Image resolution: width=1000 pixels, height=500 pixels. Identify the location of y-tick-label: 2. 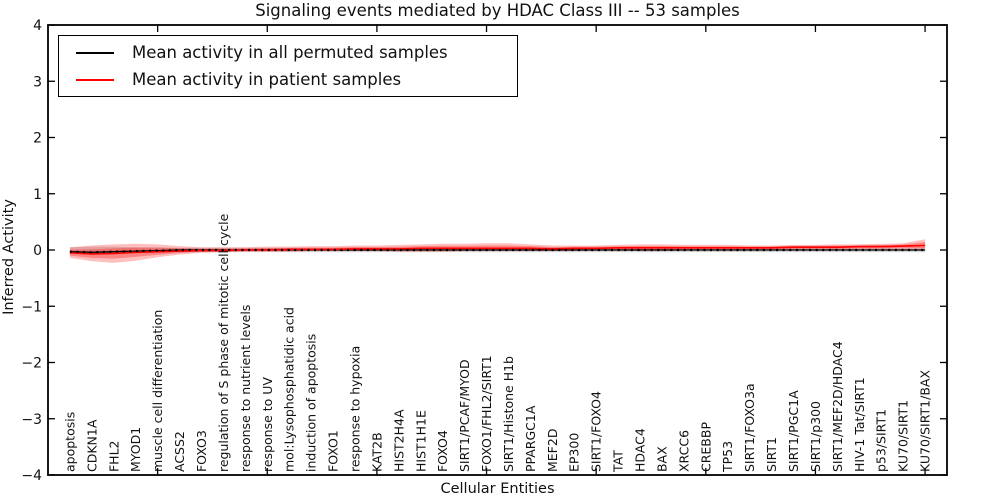
(37, 139).